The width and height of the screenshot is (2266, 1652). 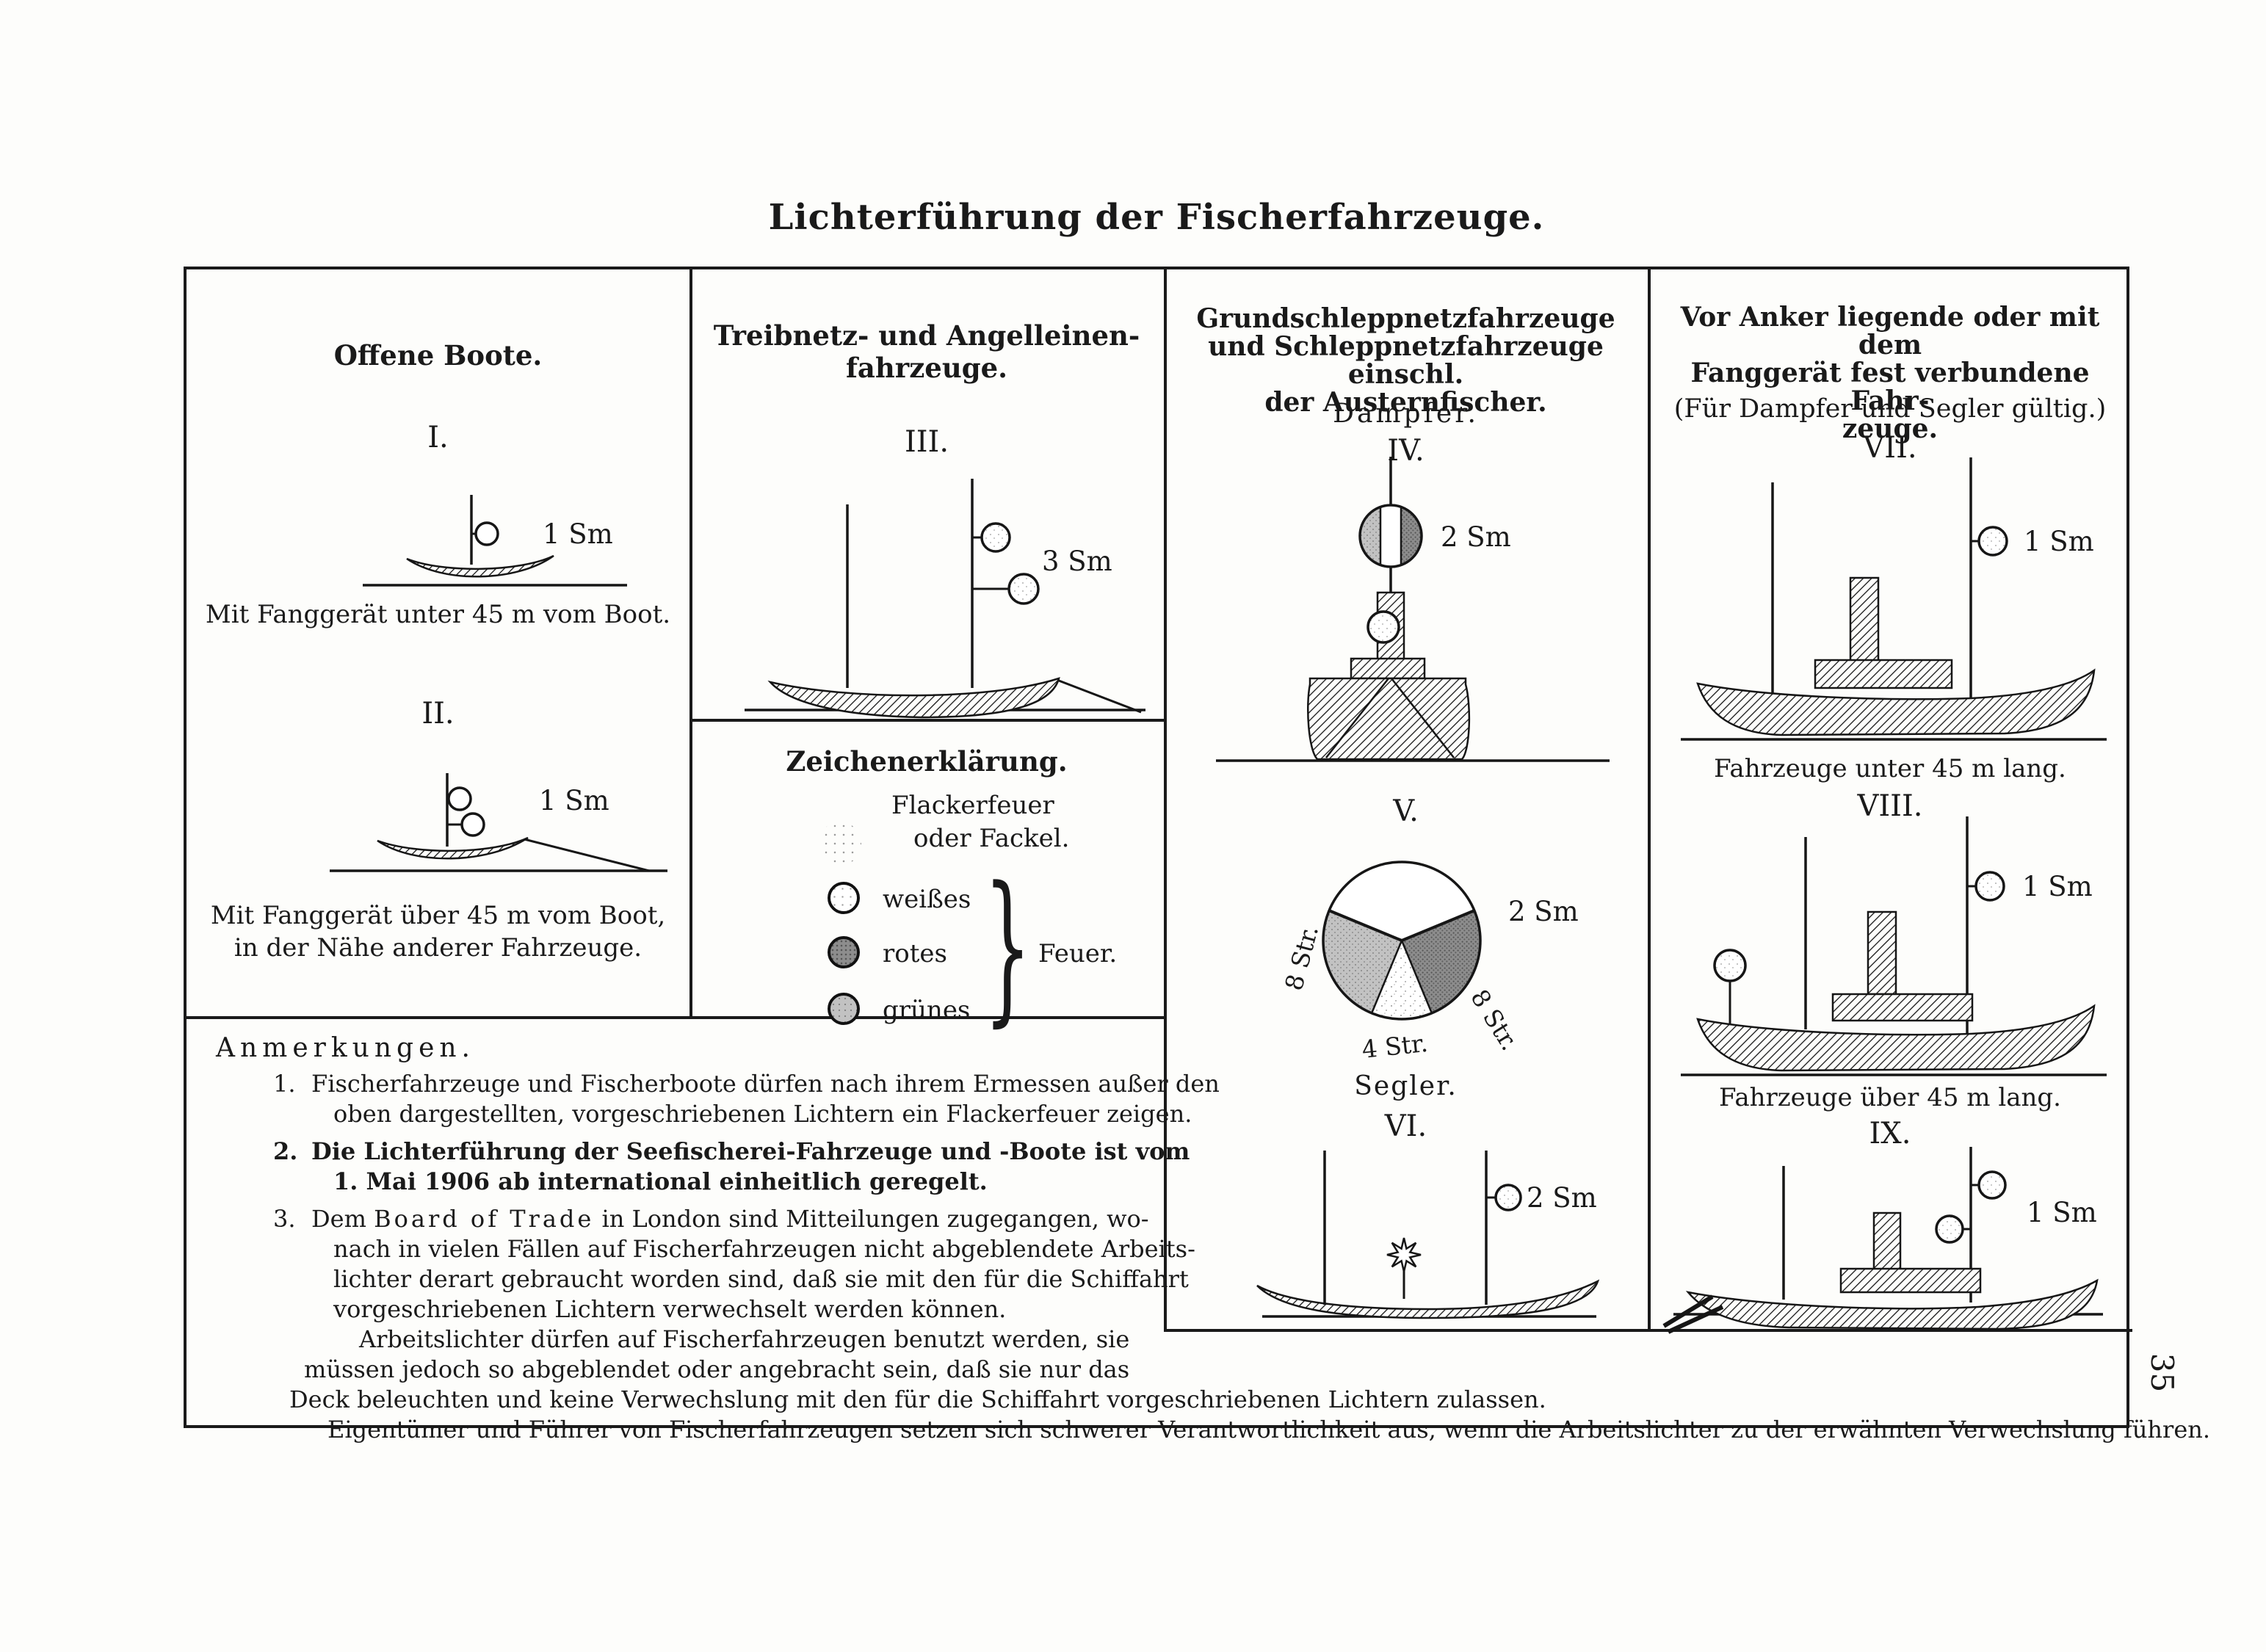 What do you see at coordinates (1357, 718) in the screenshot?
I see `bow-edge` at bounding box center [1357, 718].